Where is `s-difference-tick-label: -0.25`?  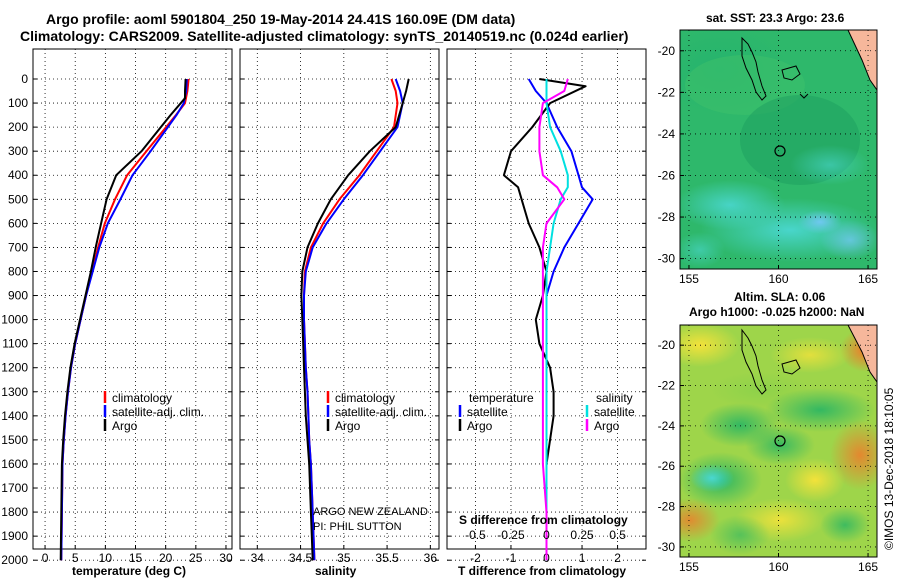 s-difference-tick-label: -0.25 is located at coordinates (511, 535).